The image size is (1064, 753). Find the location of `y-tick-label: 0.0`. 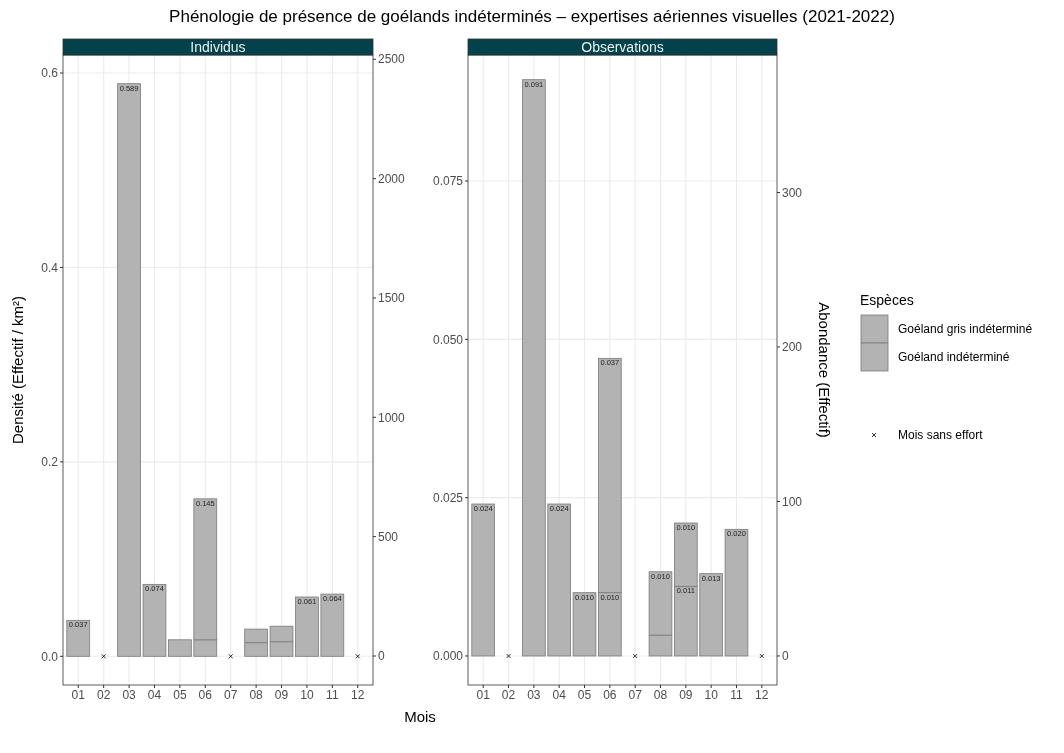

y-tick-label: 0.0 is located at coordinates (50, 656).